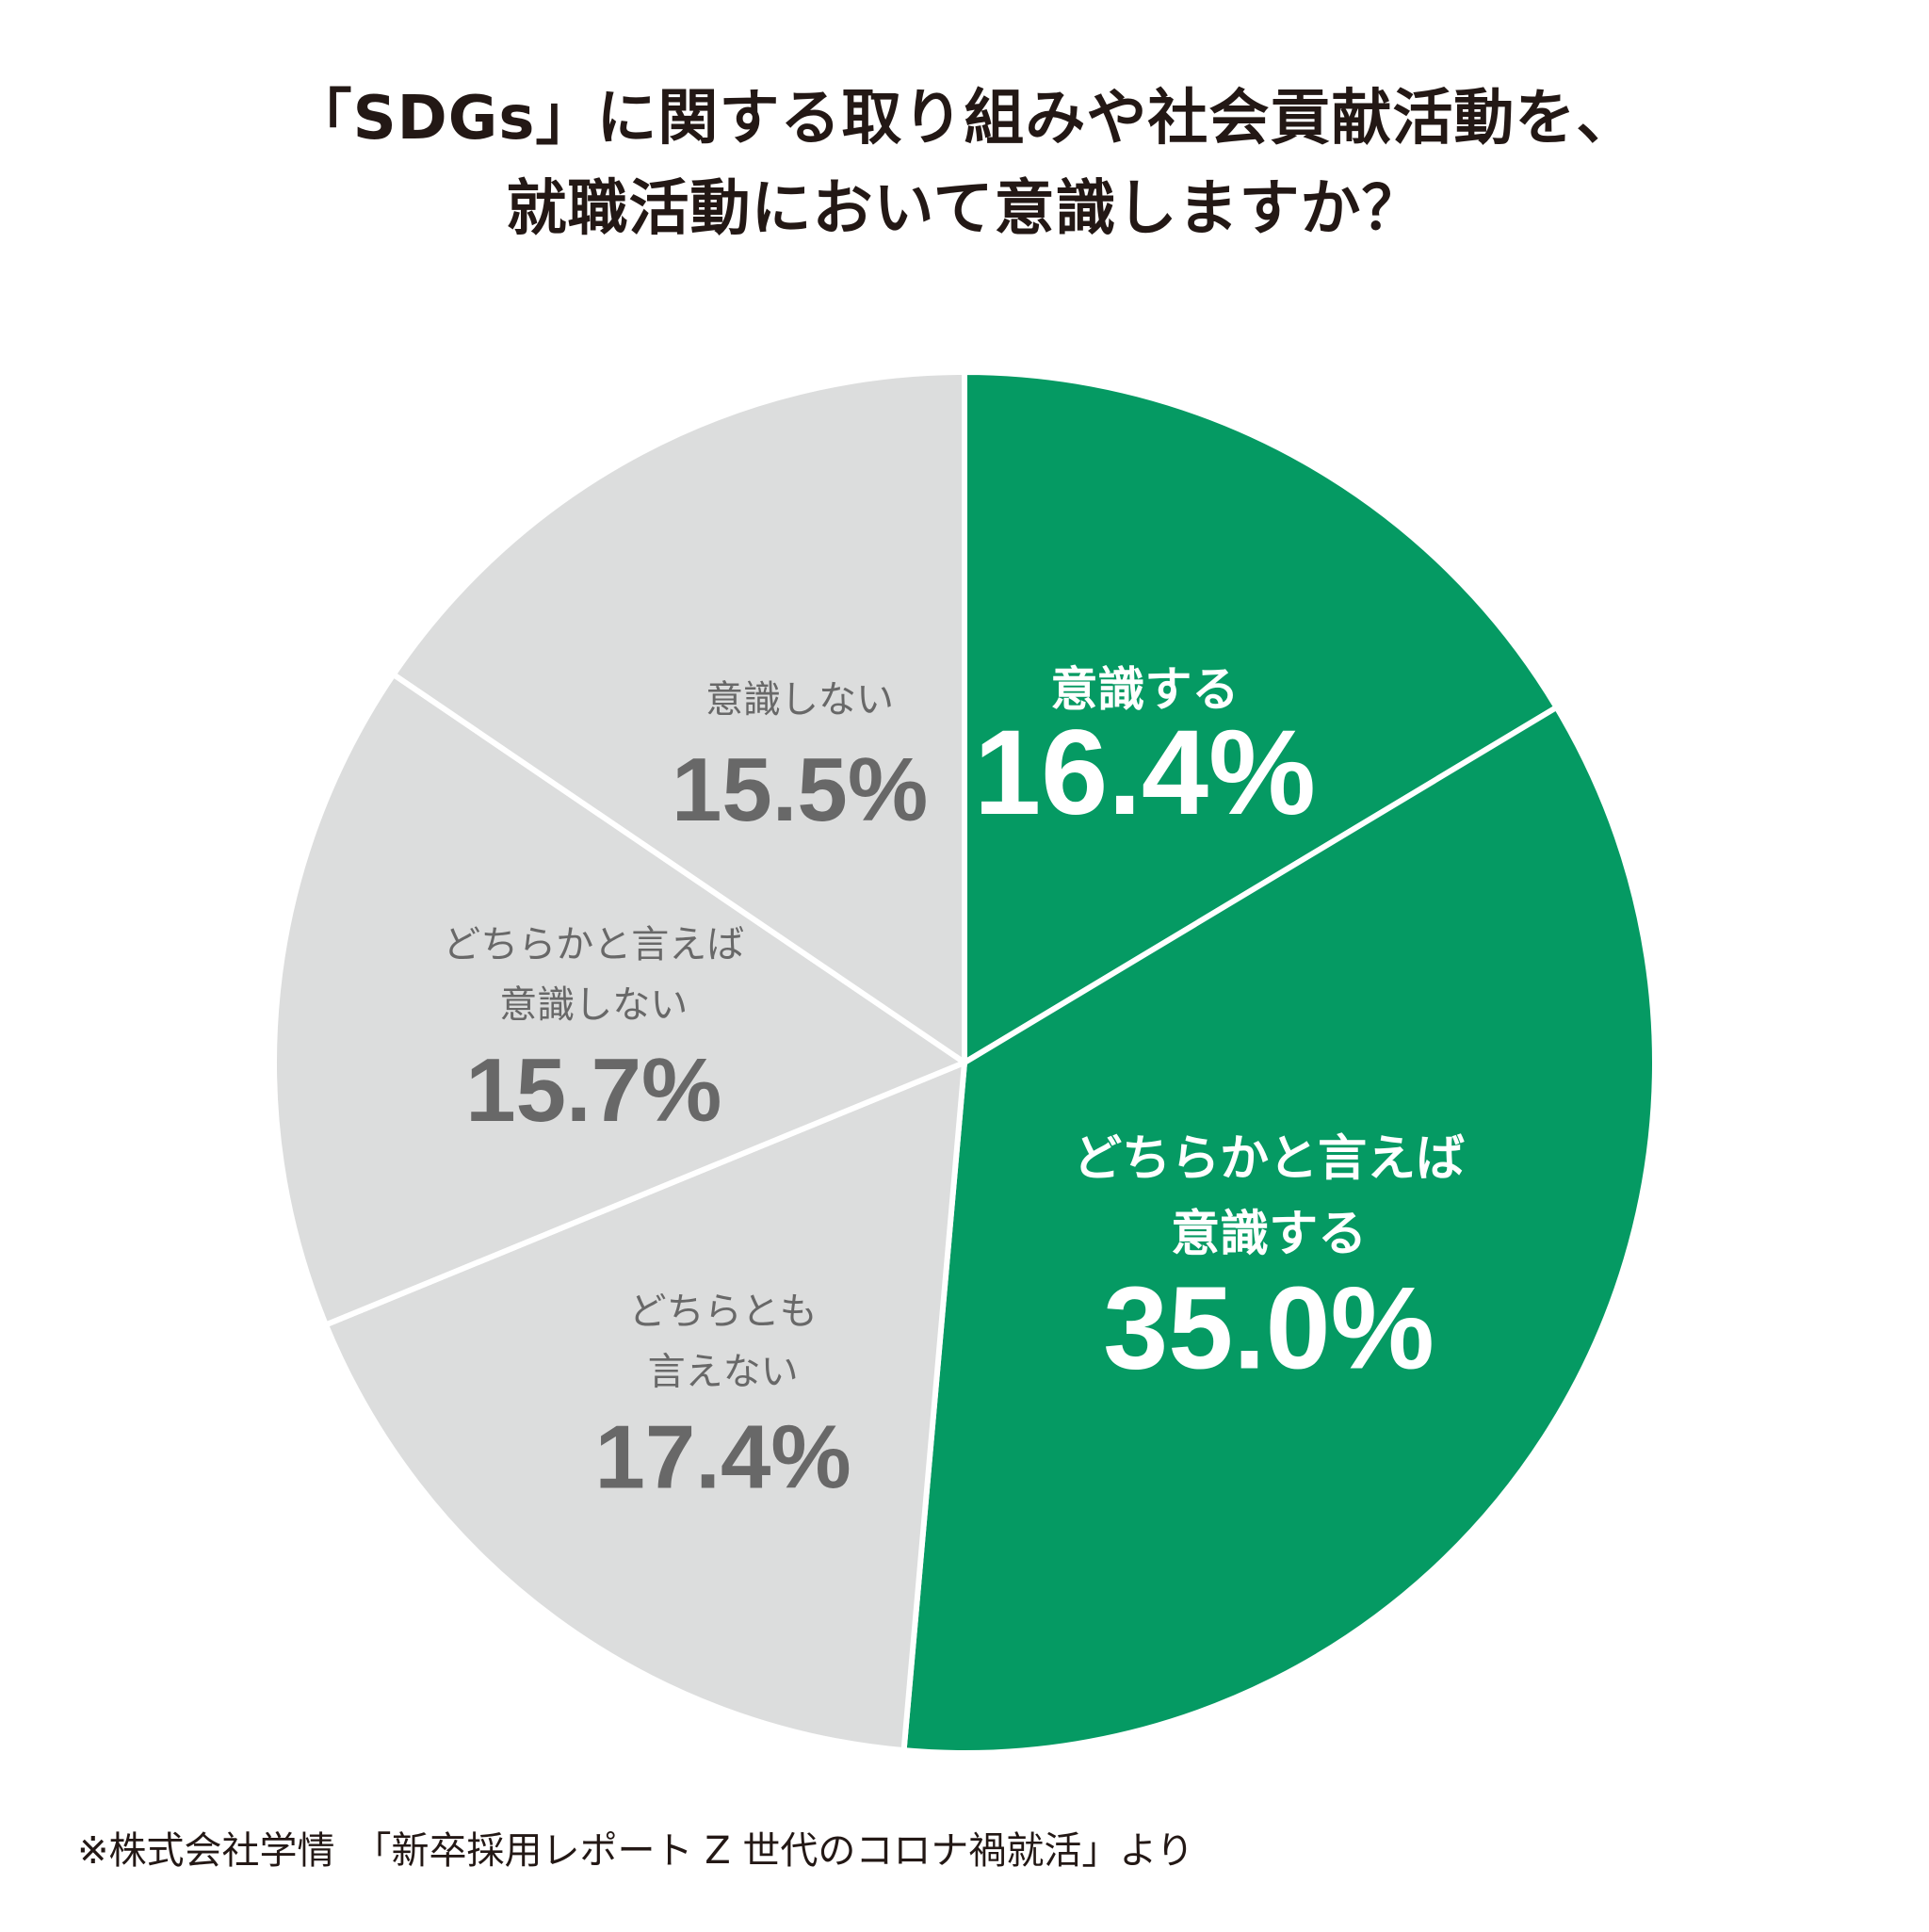 The image size is (1929, 1932). I want to click on slice-3-label-line-1: どちらとも, so click(723, 1311).